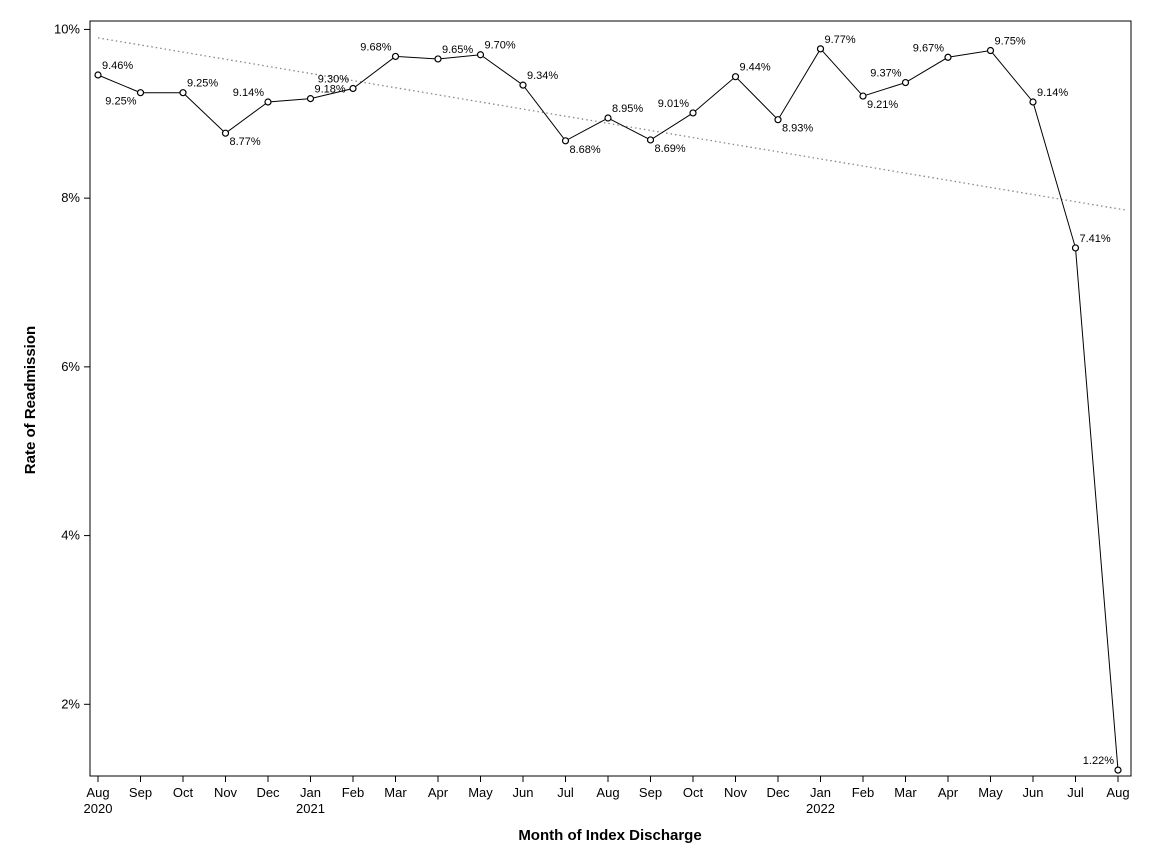  What do you see at coordinates (1098, 761) in the screenshot?
I see `data-label: 1.22%` at bounding box center [1098, 761].